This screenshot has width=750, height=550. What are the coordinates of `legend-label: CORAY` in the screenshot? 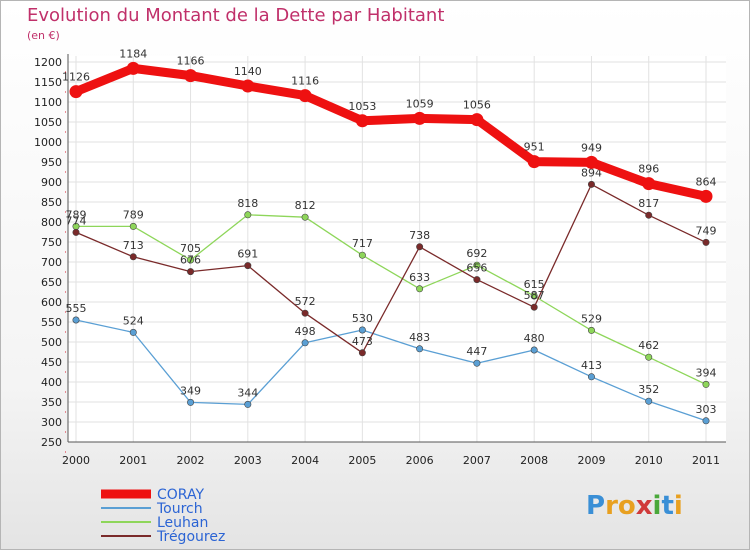 It's located at (180, 495).